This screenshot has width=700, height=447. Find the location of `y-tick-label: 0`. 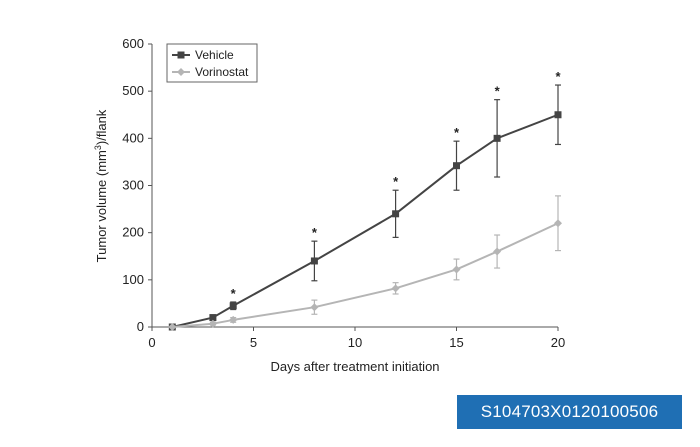

y-tick-label: 0 is located at coordinates (140, 326).